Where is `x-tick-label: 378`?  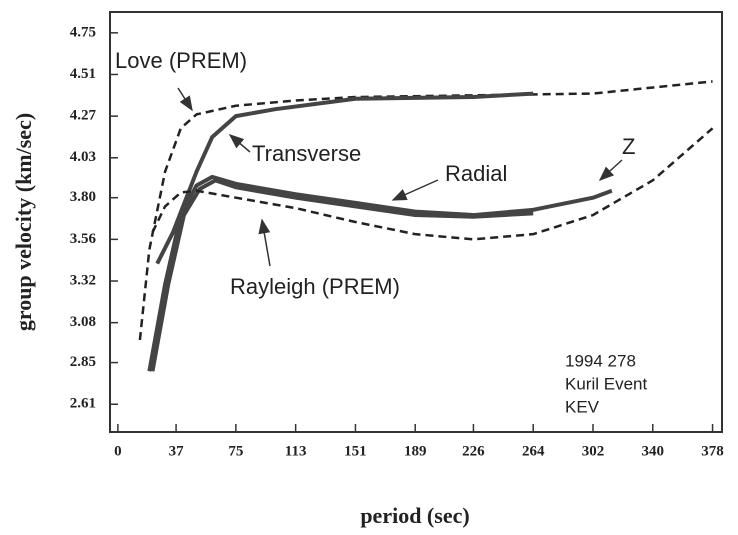
x-tick-label: 378 is located at coordinates (712, 451).